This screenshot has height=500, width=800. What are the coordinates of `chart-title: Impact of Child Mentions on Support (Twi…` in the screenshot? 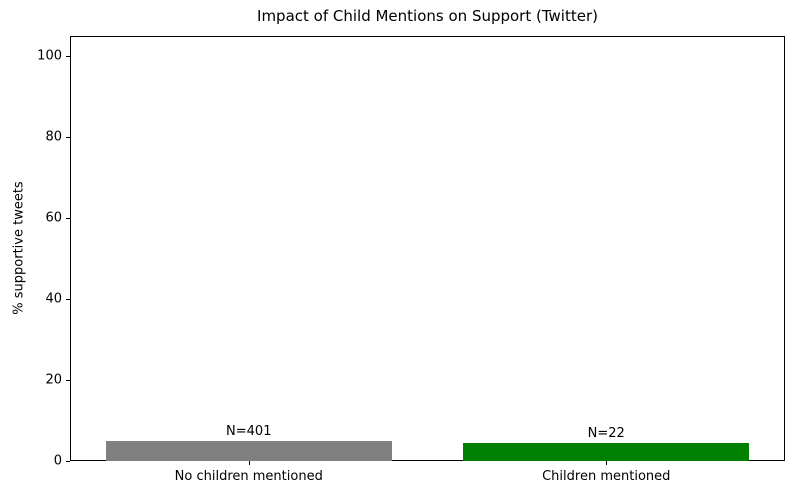 It's located at (427, 16).